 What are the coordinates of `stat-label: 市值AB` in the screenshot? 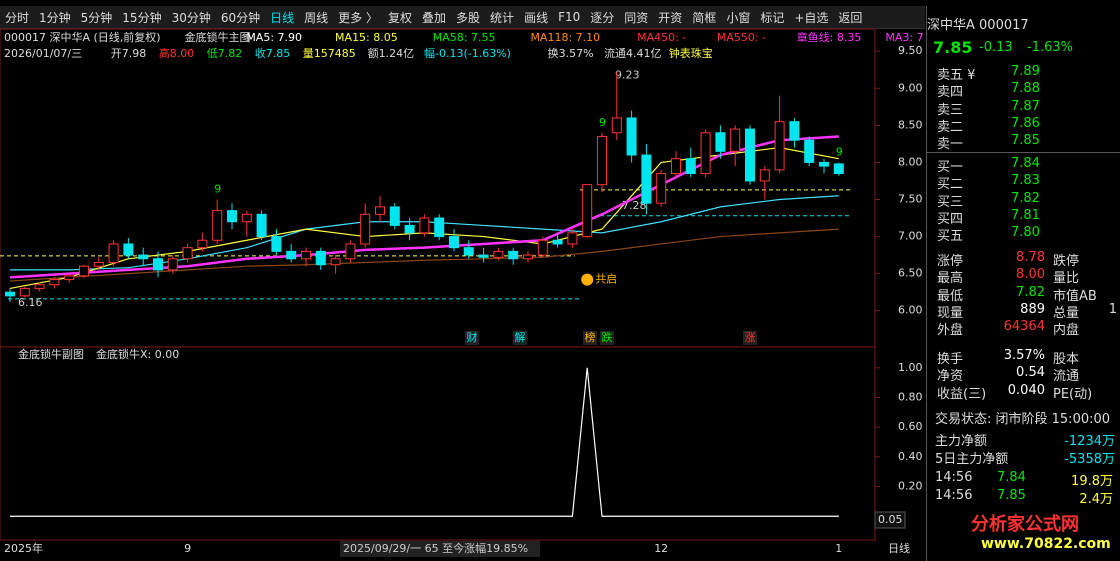 It's located at (1075, 296).